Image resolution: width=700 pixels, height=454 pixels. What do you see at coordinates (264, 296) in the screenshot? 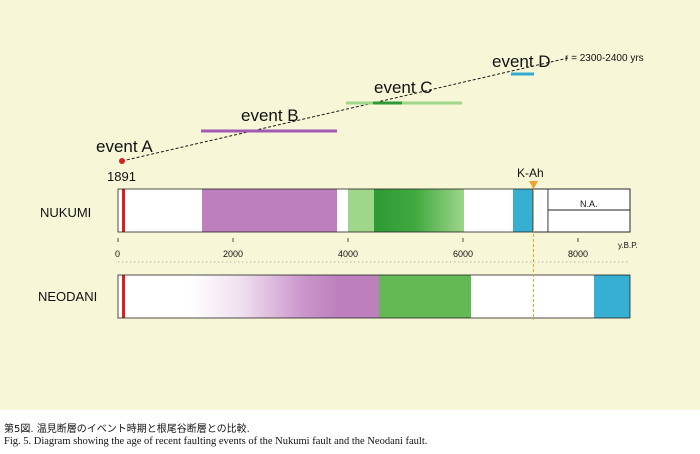
I see `neodani-purple-gradient-zone` at bounding box center [264, 296].